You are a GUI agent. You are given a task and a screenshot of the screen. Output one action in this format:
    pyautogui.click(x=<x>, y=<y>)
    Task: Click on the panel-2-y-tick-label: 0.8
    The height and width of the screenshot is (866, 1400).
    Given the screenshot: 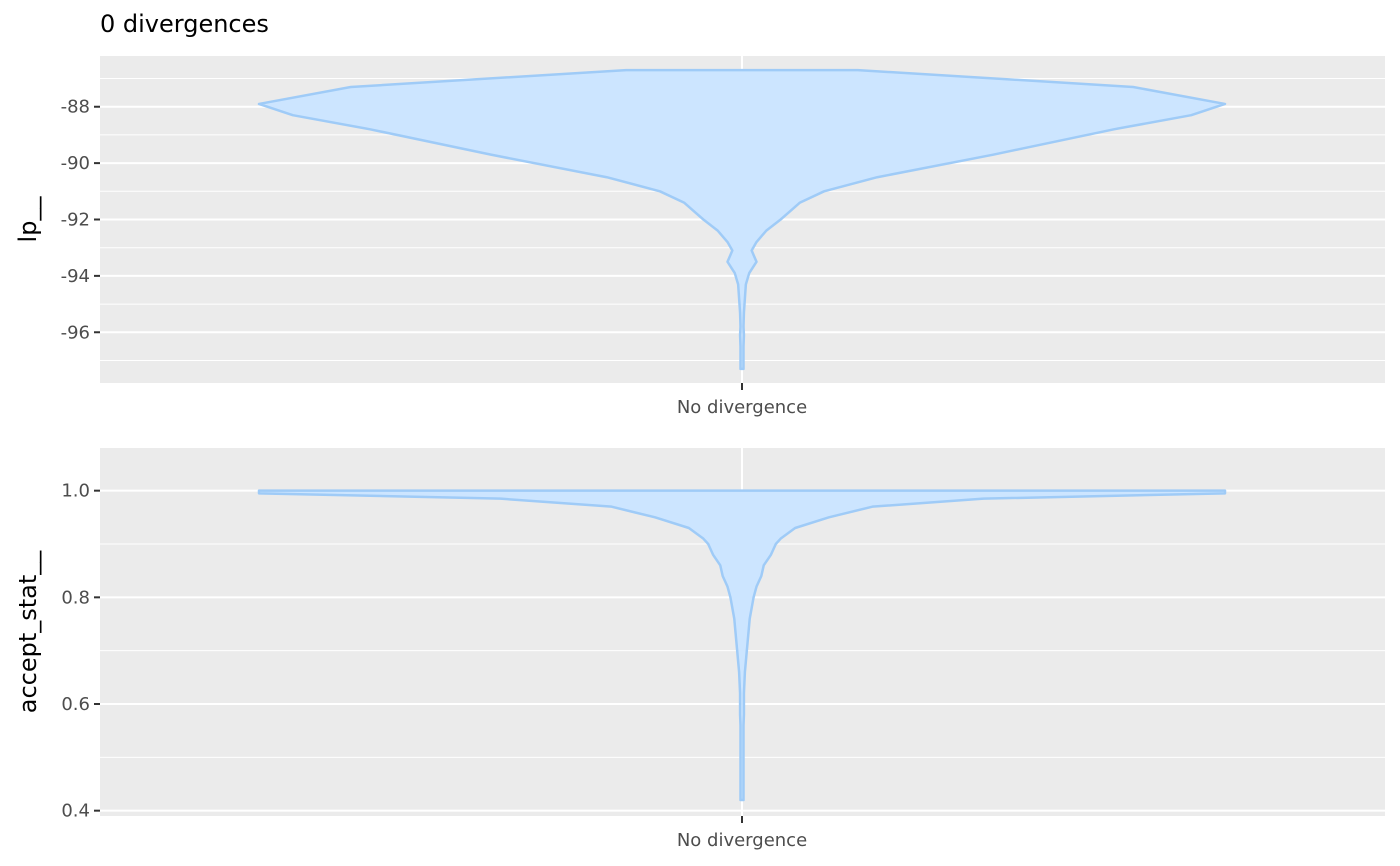 What is the action you would take?
    pyautogui.click(x=75, y=597)
    